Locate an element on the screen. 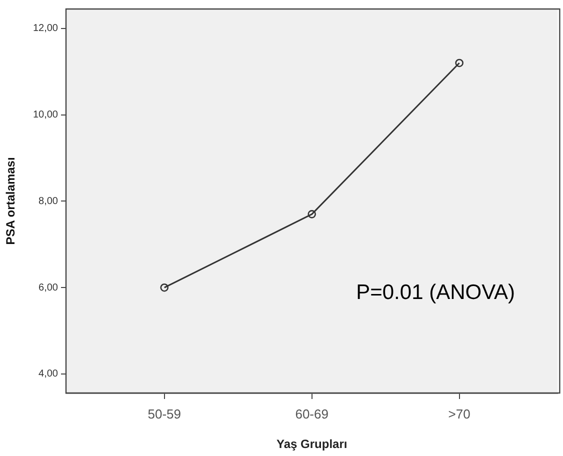 The image size is (563, 456). x-tick-label: 60-69 is located at coordinates (311, 414).